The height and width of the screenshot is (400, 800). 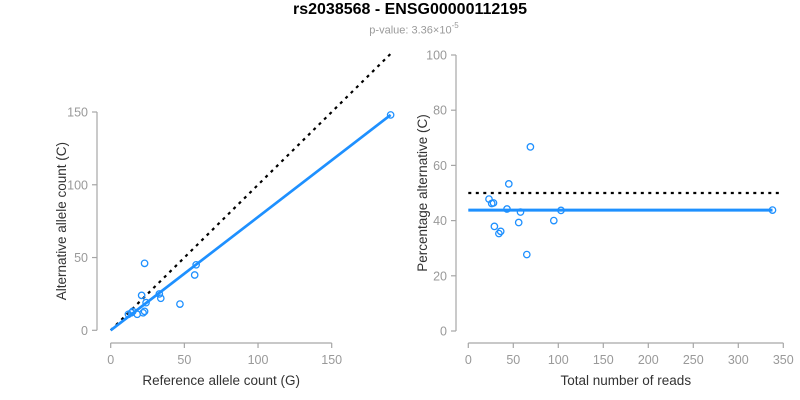 What do you see at coordinates (440, 276) in the screenshot?
I see `y-tick-label: 20` at bounding box center [440, 276].